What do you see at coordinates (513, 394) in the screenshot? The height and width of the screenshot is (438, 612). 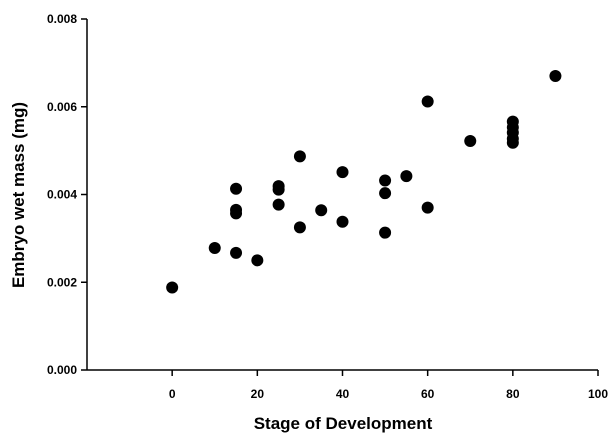 I see `x-tick-label: 80` at bounding box center [513, 394].